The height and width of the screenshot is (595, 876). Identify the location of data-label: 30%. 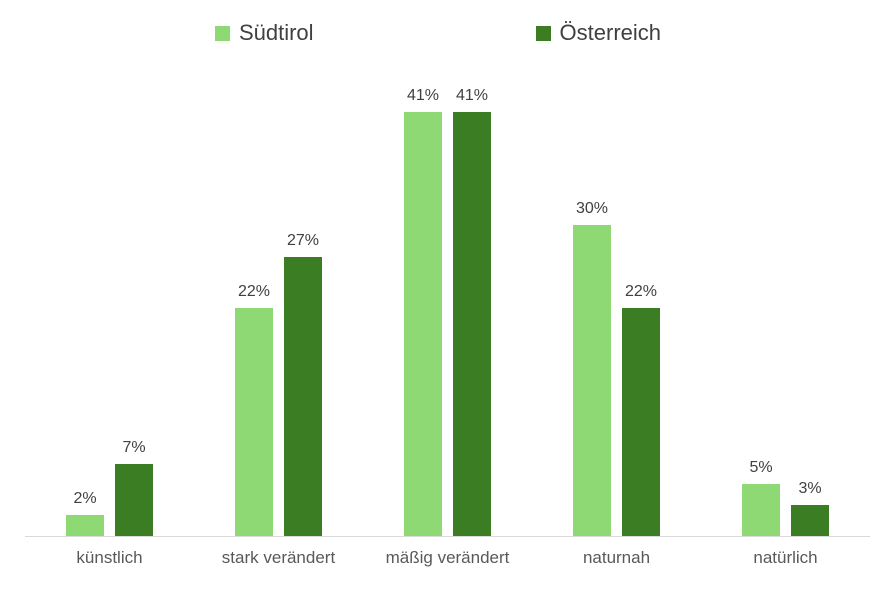
(592, 208).